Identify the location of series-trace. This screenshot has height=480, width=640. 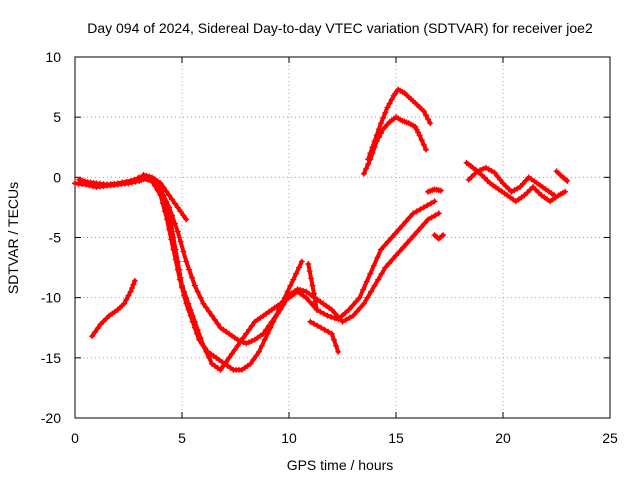
(324, 336).